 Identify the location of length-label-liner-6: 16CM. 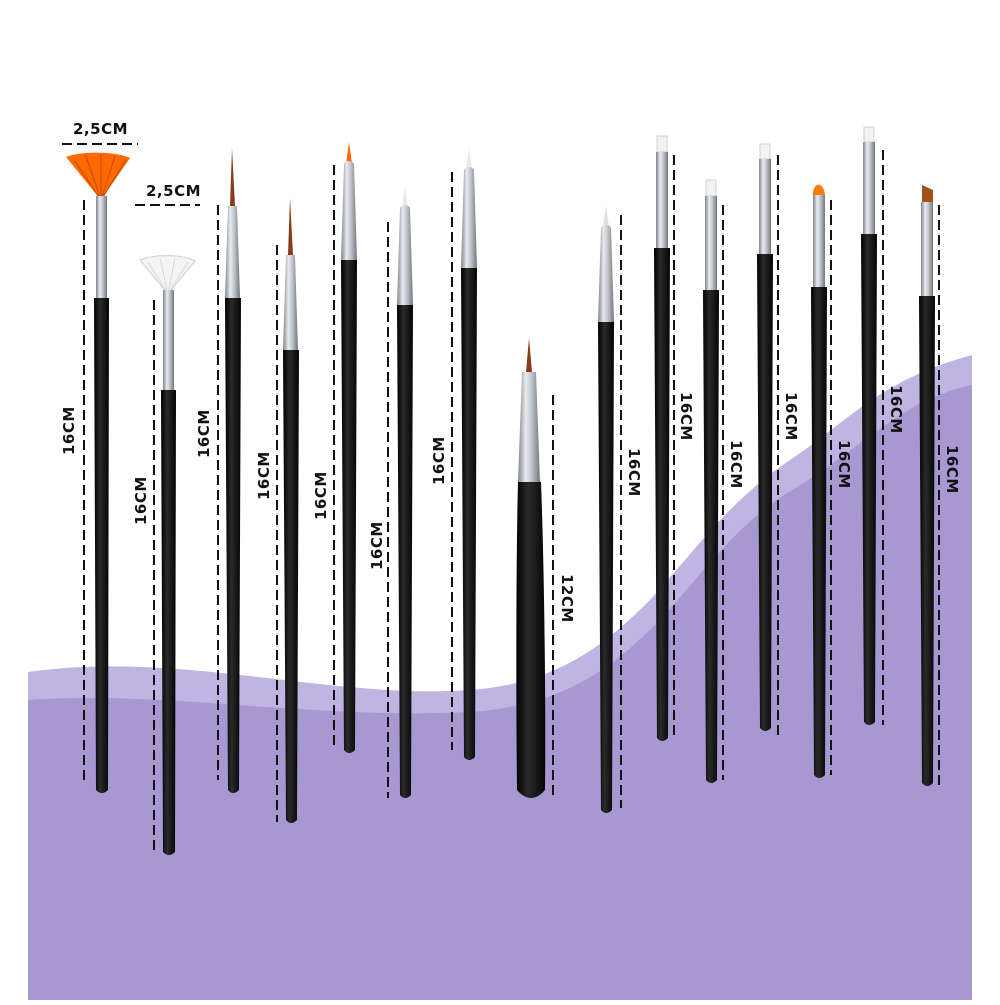
(634, 472).